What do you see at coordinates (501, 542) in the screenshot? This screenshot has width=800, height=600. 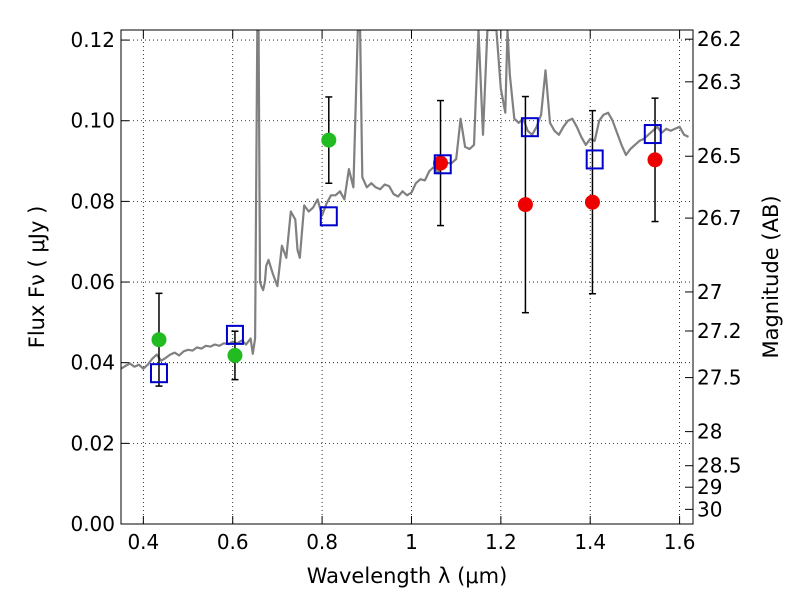 I see `x-tick-label: 1.2` at bounding box center [501, 542].